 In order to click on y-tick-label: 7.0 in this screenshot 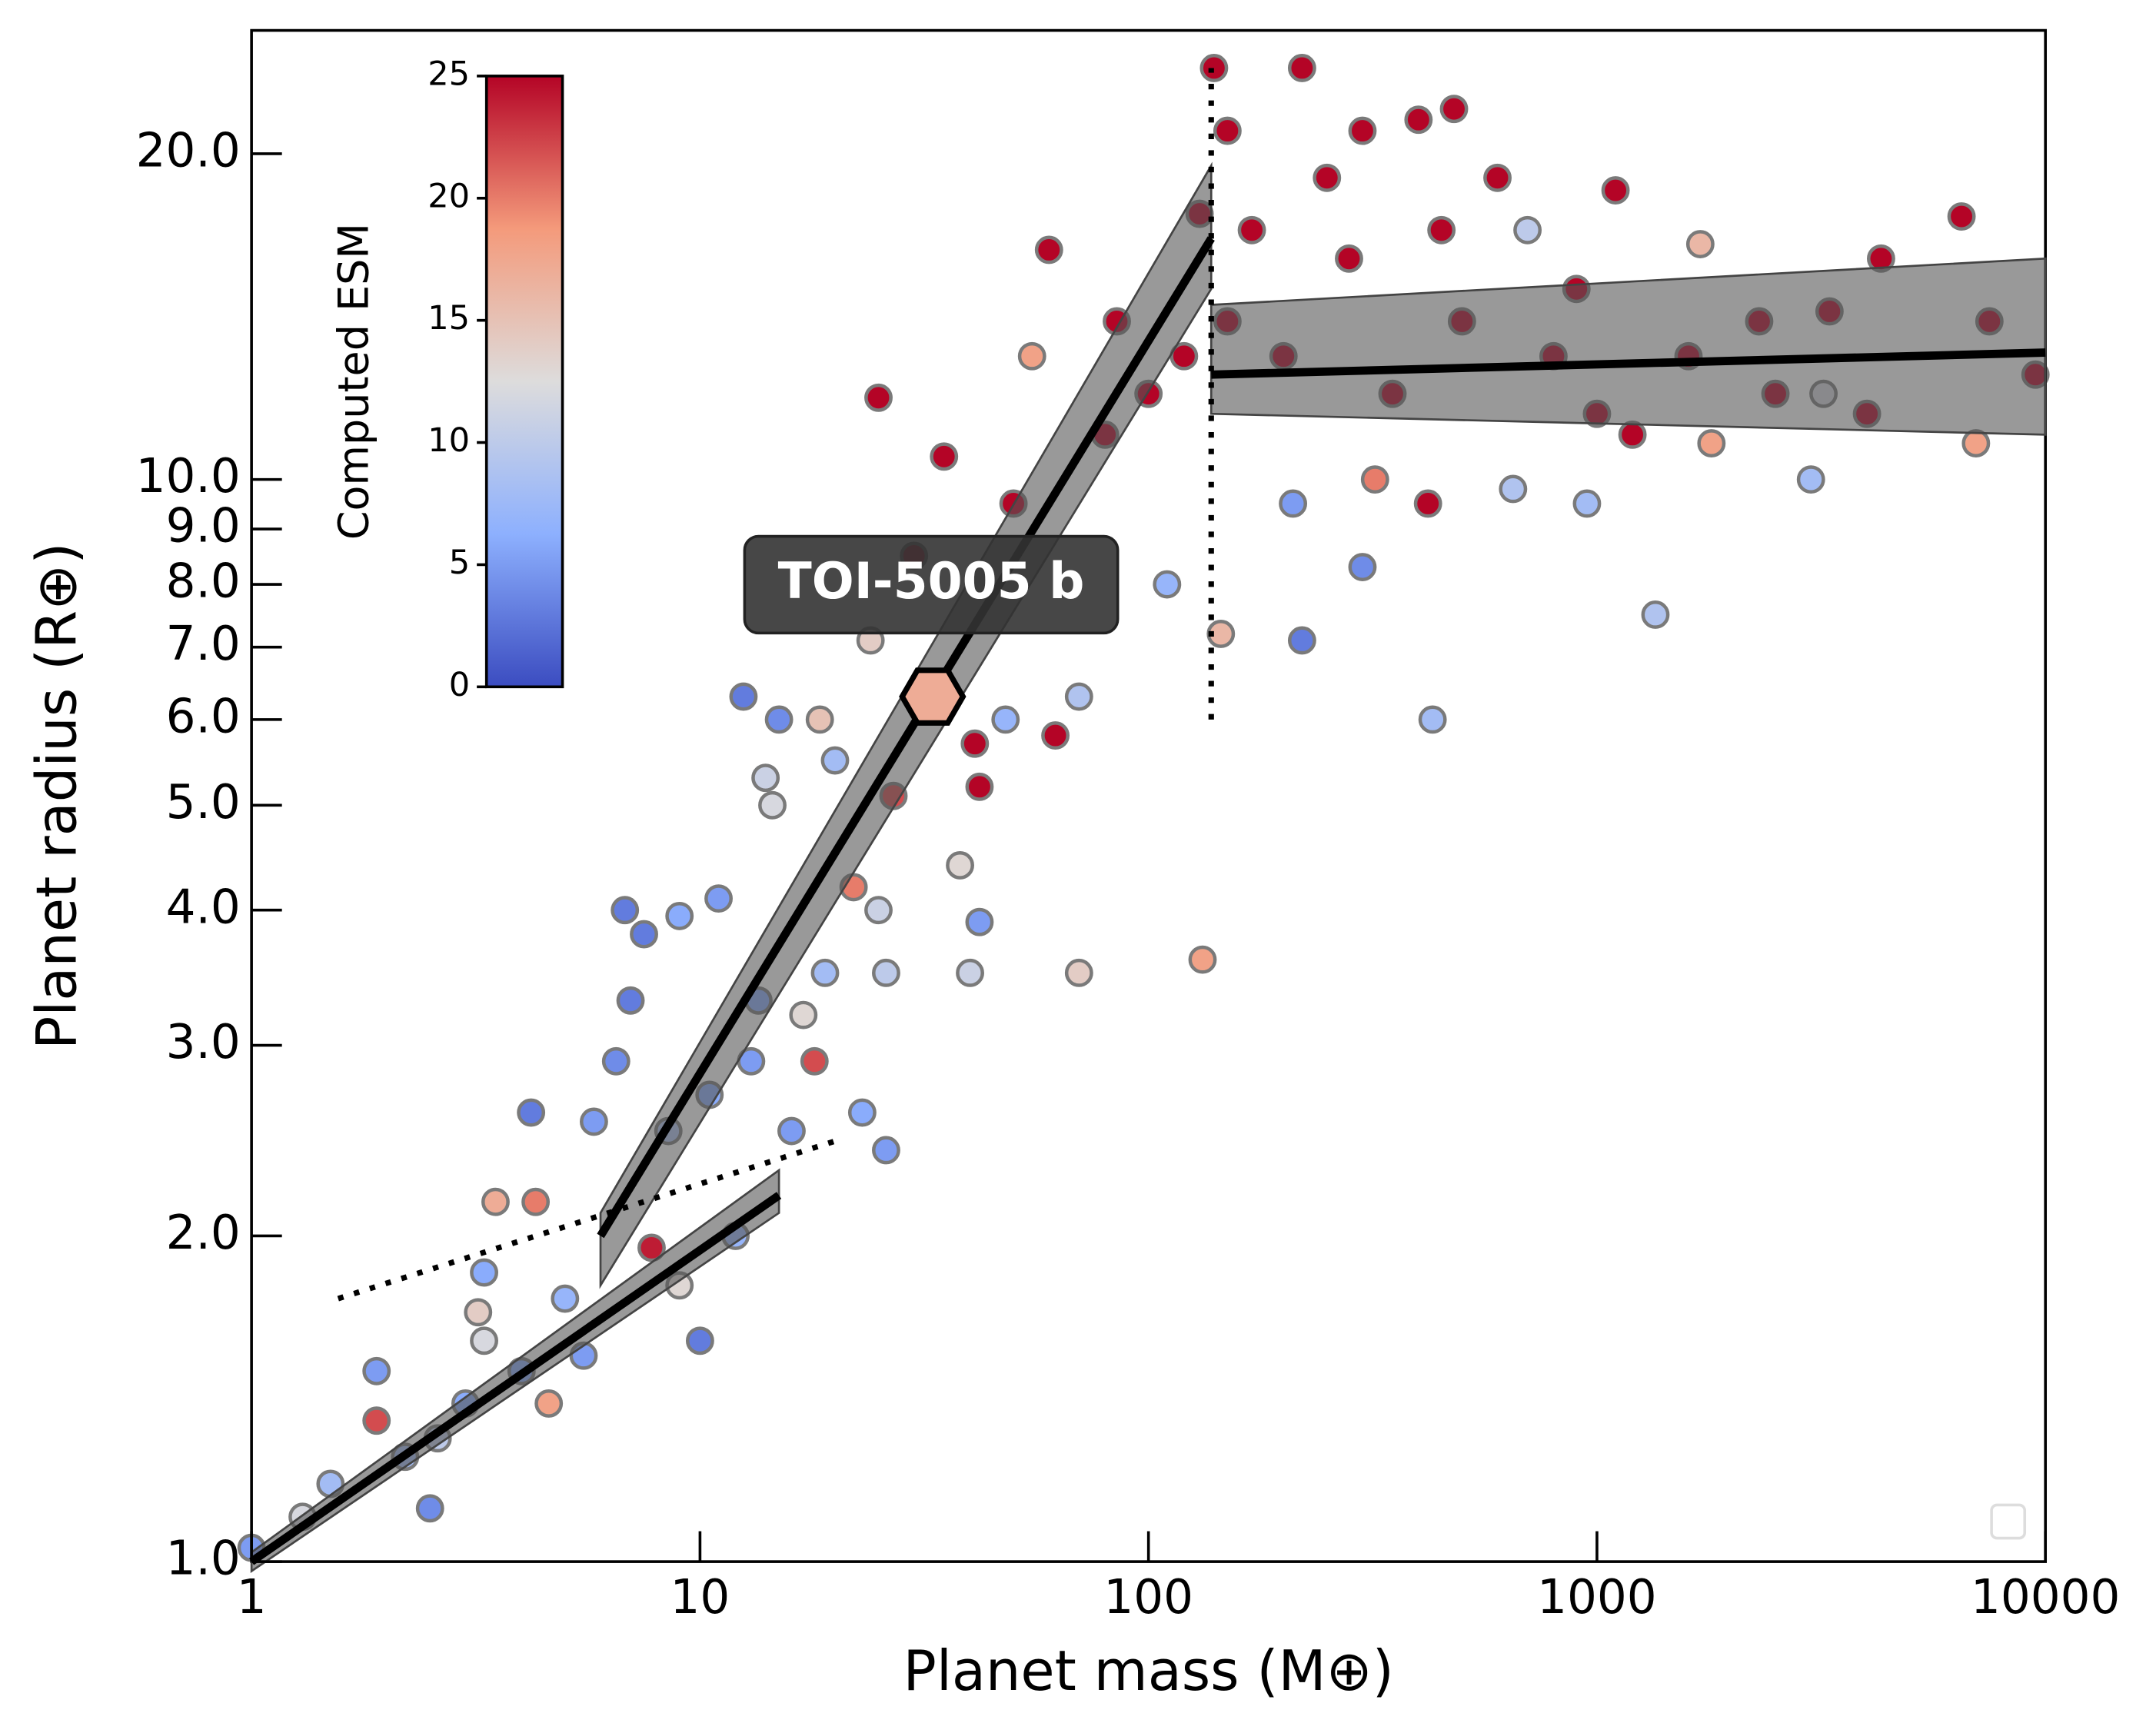, I will do `click(203, 644)`.